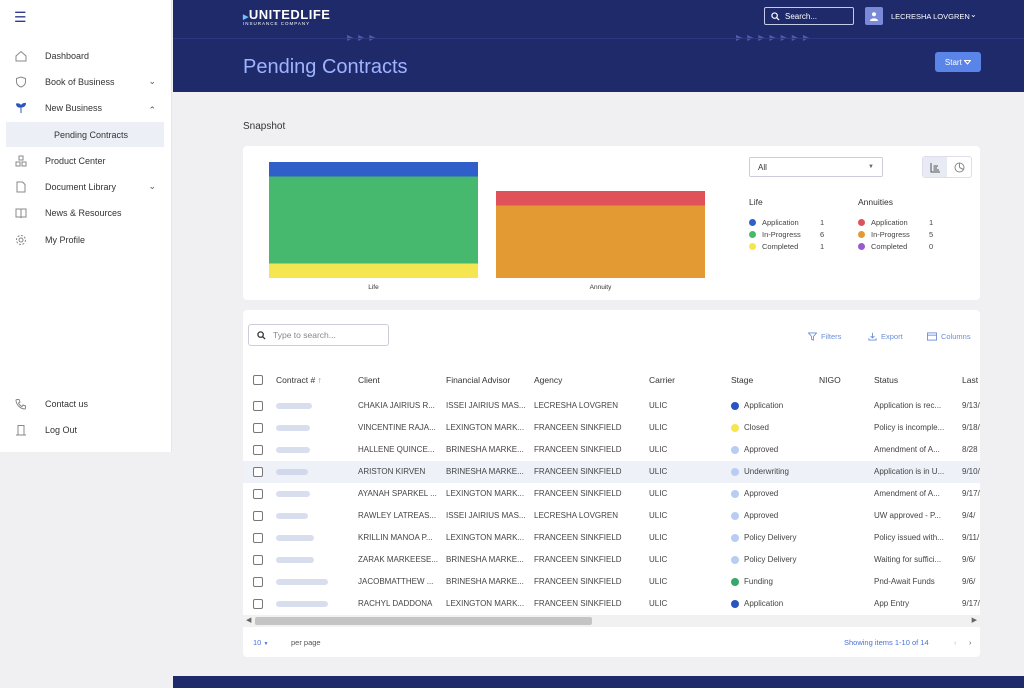 Image resolution: width=1024 pixels, height=688 pixels. Describe the element at coordinates (86, 213) in the screenshot. I see `sidebar-item-news-resources: News & Resources` at that location.